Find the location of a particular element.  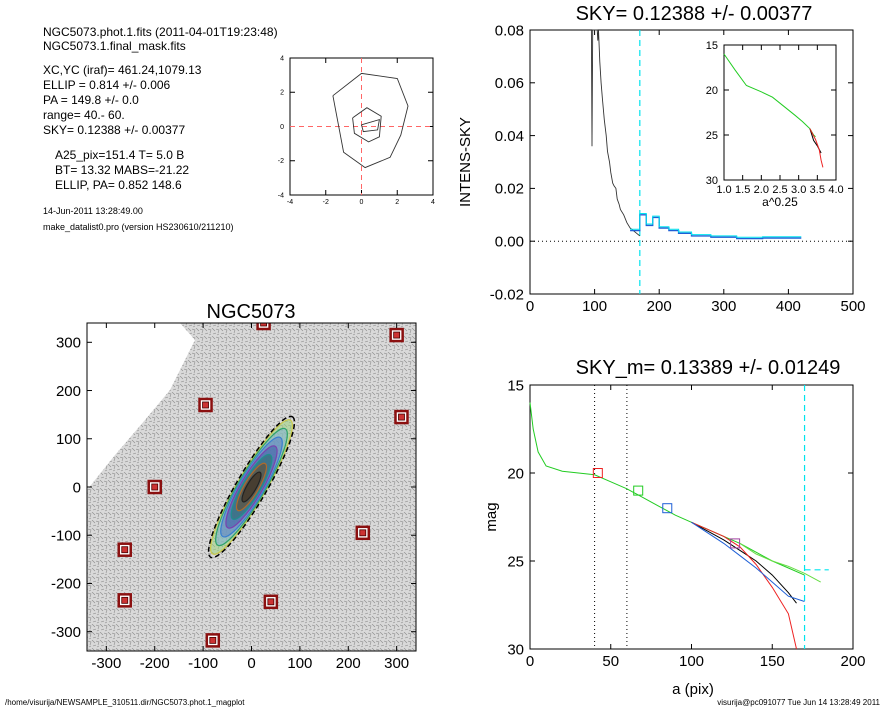

y-tick-label: 0 is located at coordinates (282, 127).